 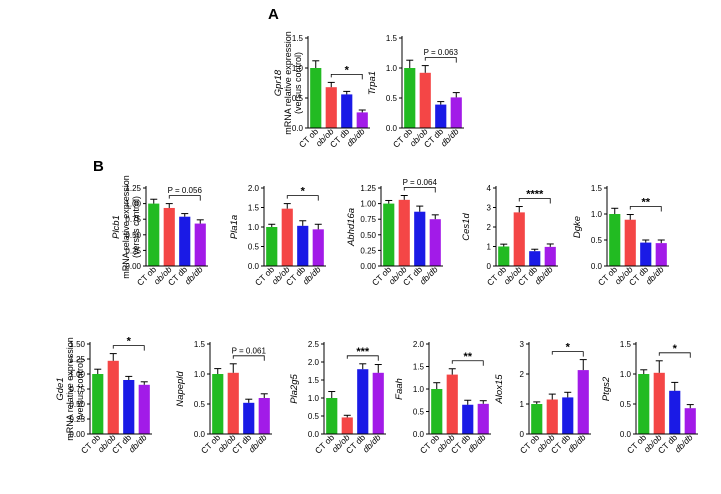 What do you see at coordinates (522, 374) in the screenshot?
I see `alox15-ytick-label-2: 2` at bounding box center [522, 374].